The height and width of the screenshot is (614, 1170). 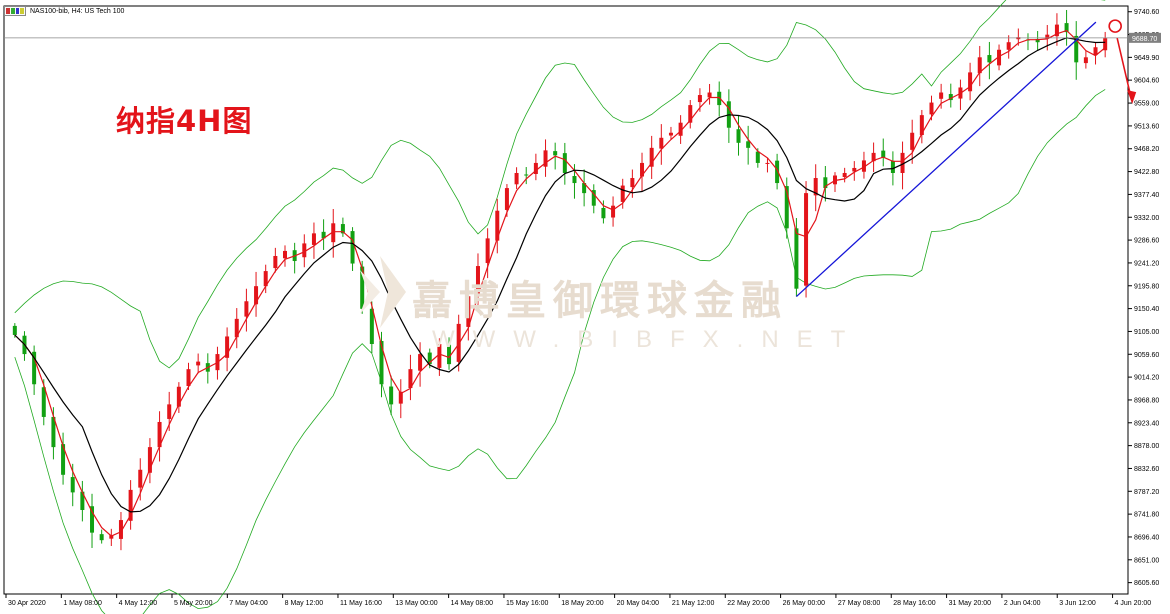 I want to click on x-tick-label: 3 Jun 12:00, so click(x=1077, y=603).